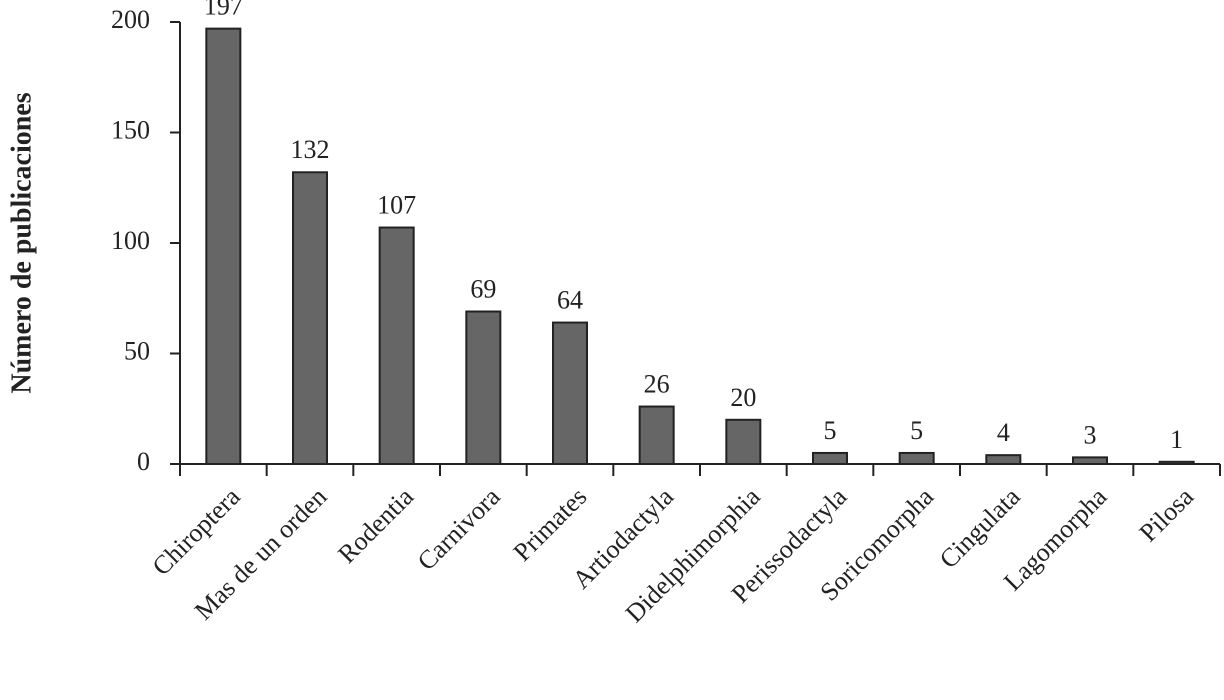 The height and width of the screenshot is (700, 1224). What do you see at coordinates (1167, 515) in the screenshot?
I see `x-tick-label: Pilosa` at bounding box center [1167, 515].